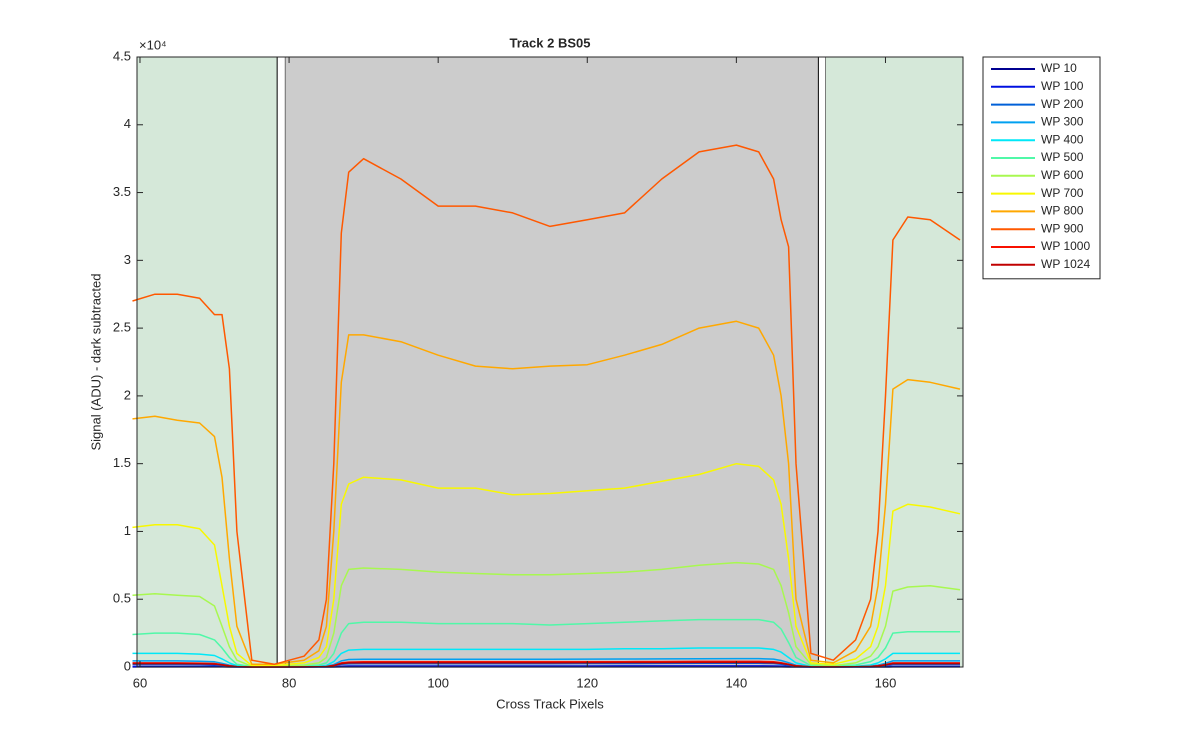  Describe the element at coordinates (587, 682) in the screenshot. I see `x-tick-label: 120` at that location.